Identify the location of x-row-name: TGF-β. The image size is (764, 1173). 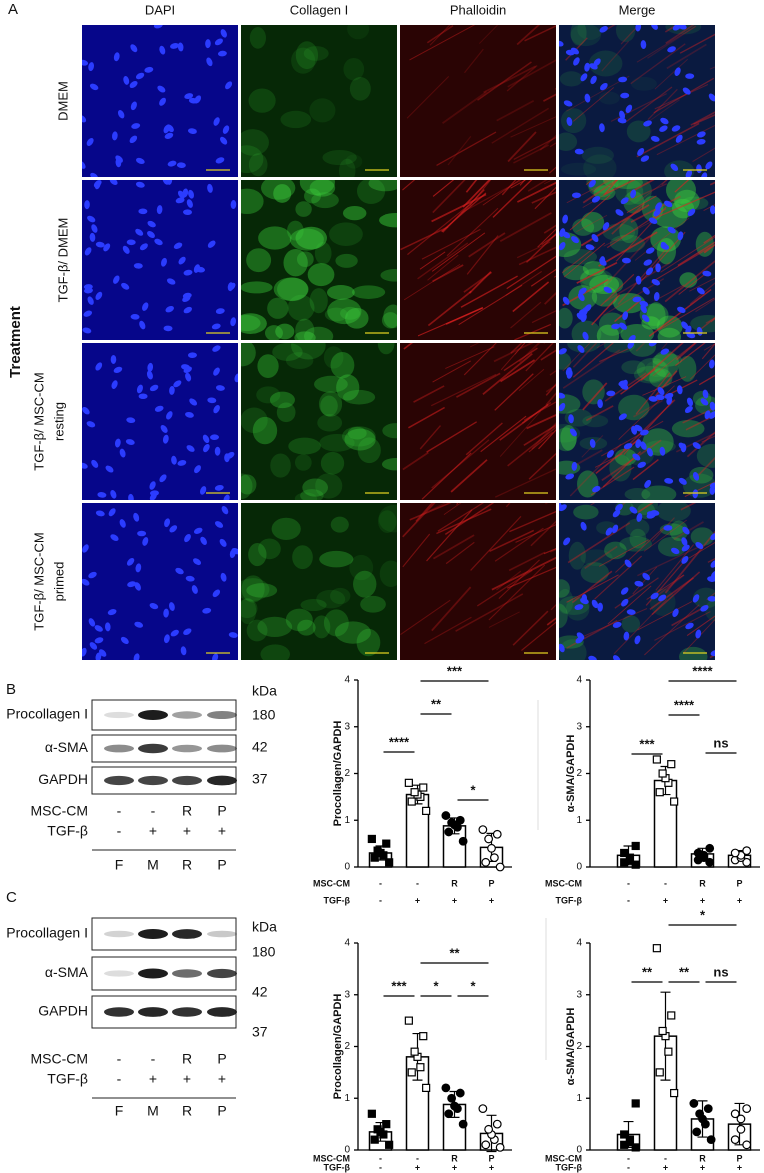
(569, 900).